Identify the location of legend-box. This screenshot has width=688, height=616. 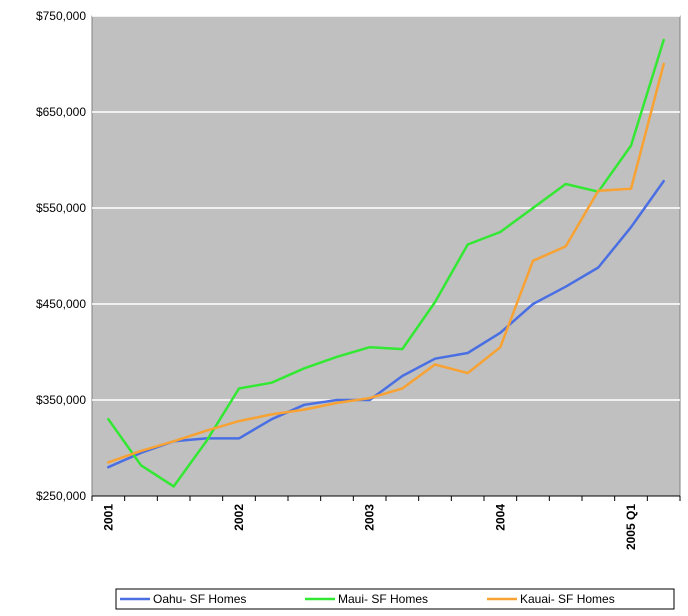
(395, 599).